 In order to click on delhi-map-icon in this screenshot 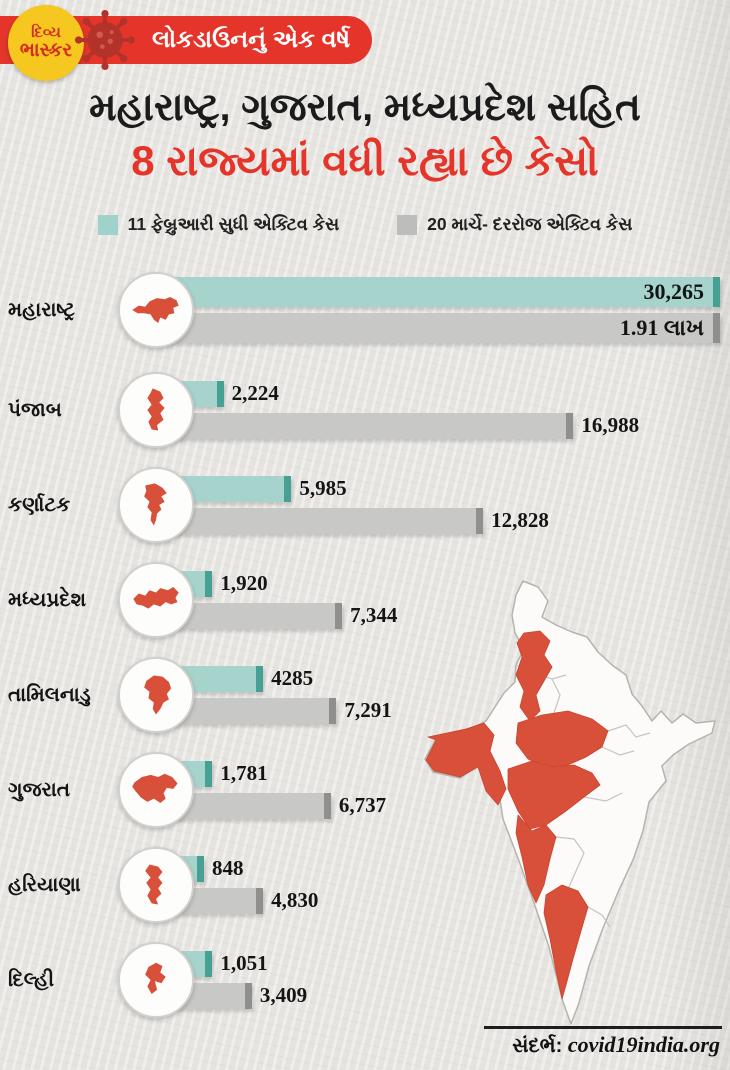, I will do `click(156, 979)`.